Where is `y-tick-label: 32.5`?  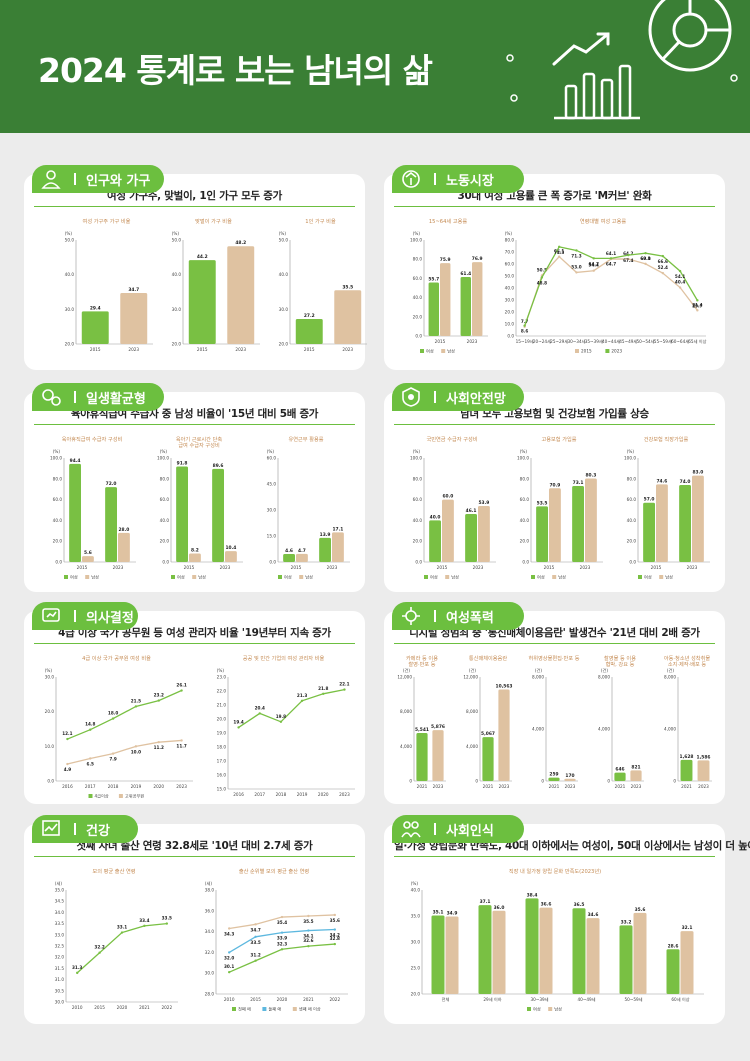
y-tick-label: 32.5 is located at coordinates (60, 946).